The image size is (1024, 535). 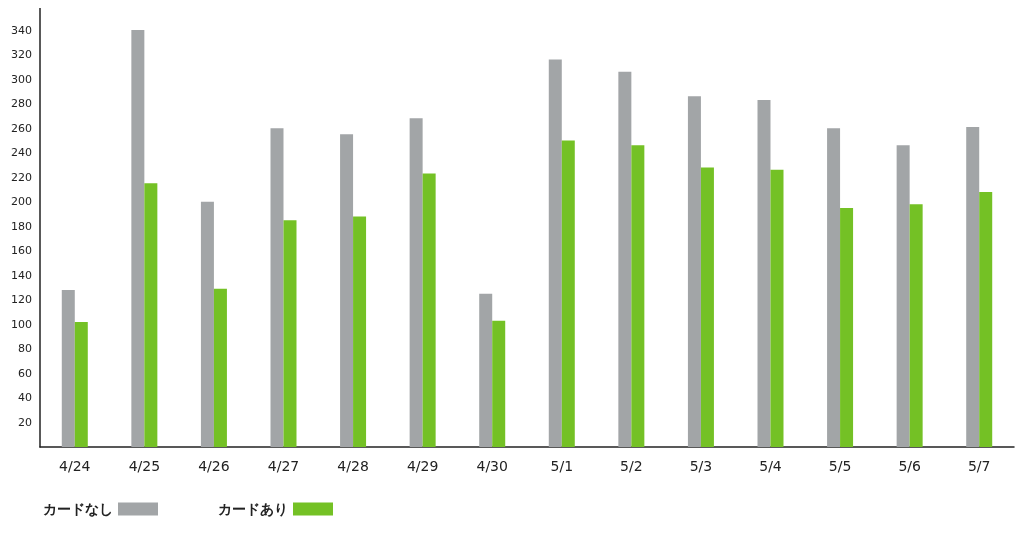 What do you see at coordinates (422, 466) in the screenshot?
I see `x-tick-label: 4/29` at bounding box center [422, 466].